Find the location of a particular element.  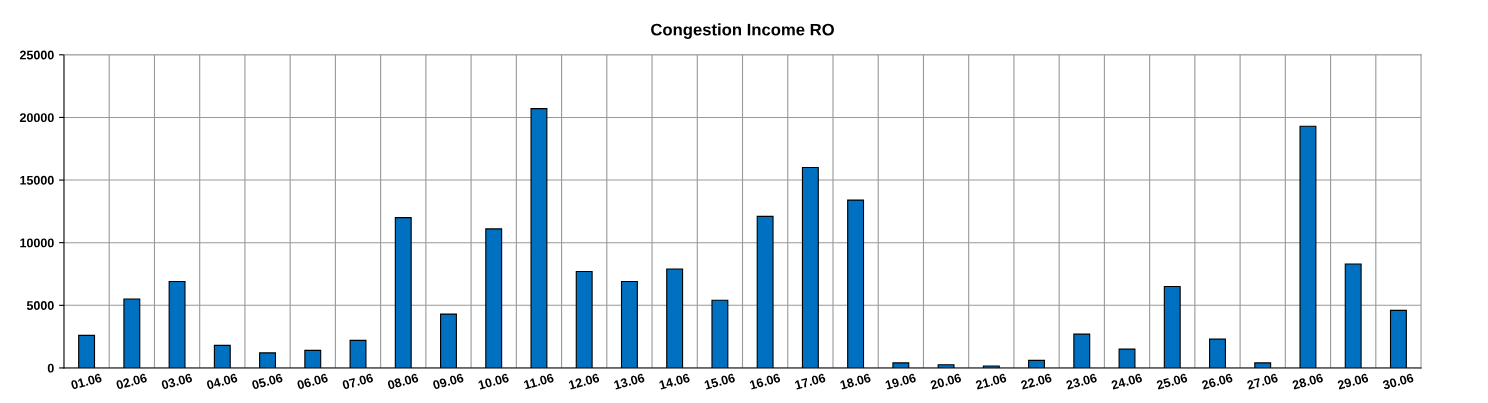

x-tick-label: 22.06 is located at coordinates (1036, 381).